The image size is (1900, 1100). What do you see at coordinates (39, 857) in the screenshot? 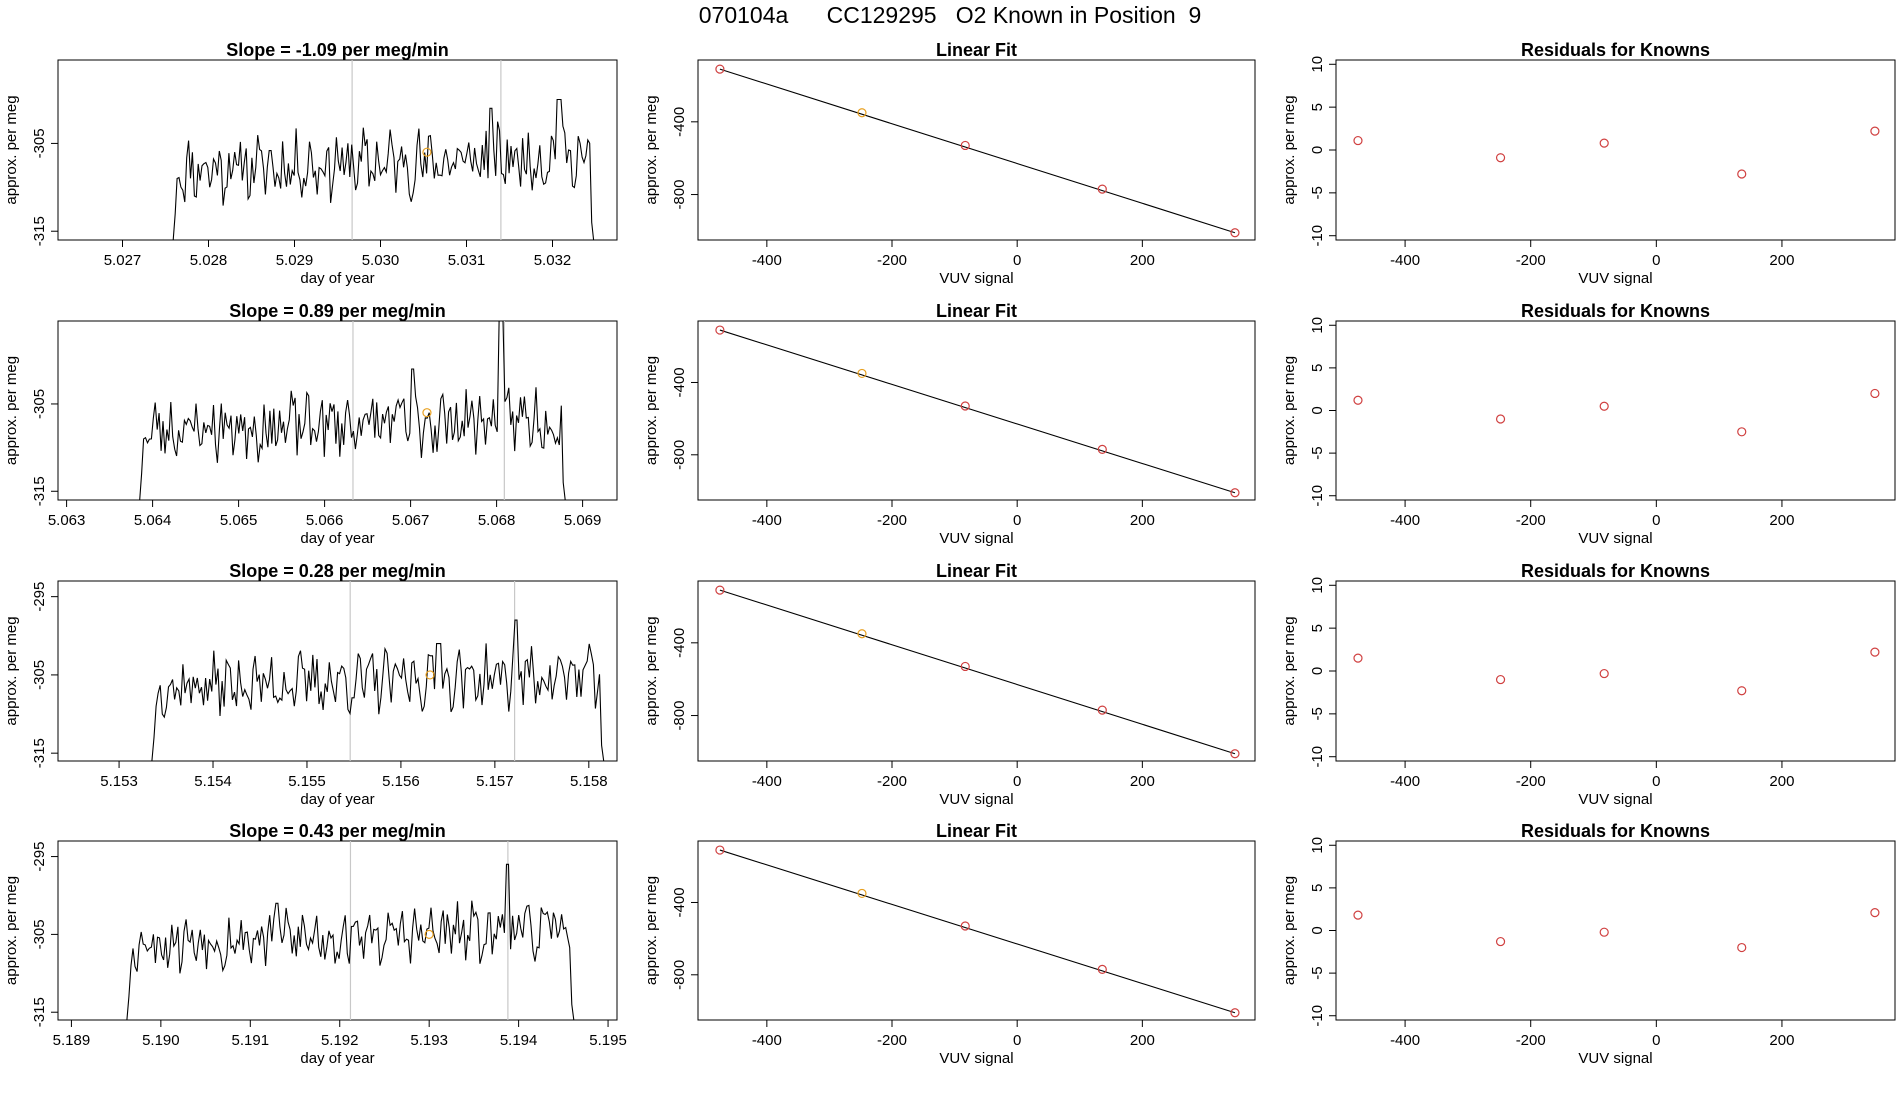
I see `y-tick-label: -295` at bounding box center [39, 857].